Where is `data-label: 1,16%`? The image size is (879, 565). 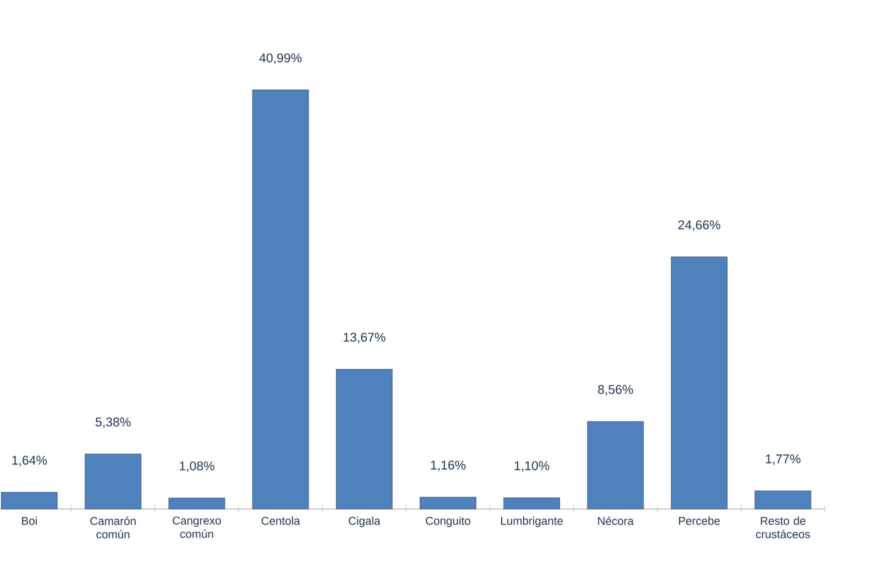 data-label: 1,16% is located at coordinates (448, 466).